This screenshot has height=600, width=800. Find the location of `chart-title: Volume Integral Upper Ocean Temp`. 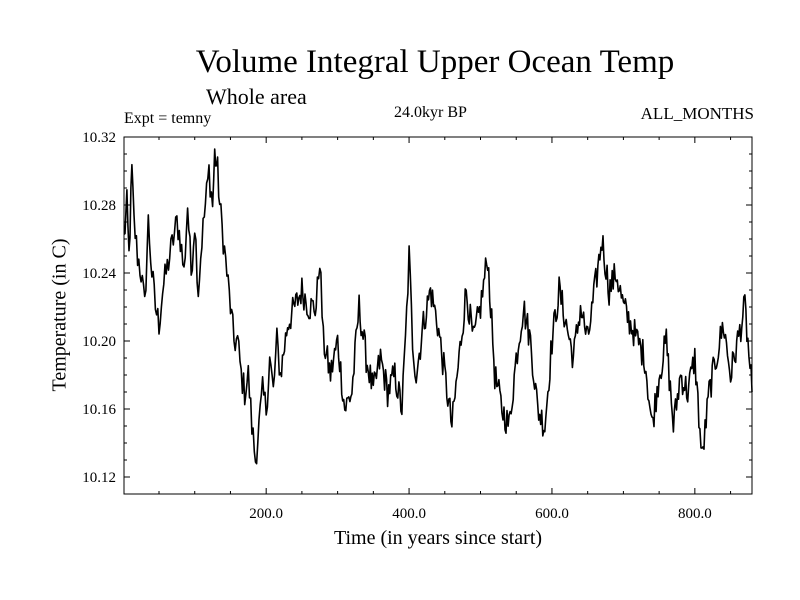

chart-title: Volume Integral Upper Ocean Temp is located at coordinates (435, 62).